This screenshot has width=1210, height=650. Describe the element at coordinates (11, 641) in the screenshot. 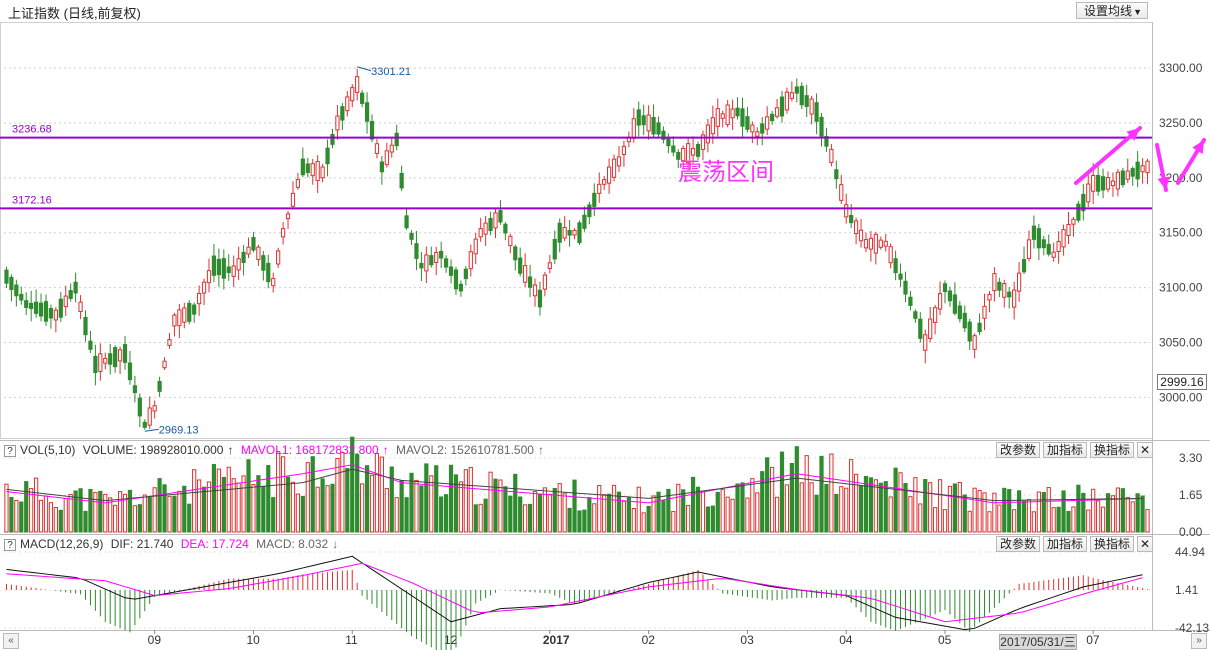

I see `scroll-left-icon: «` at that location.